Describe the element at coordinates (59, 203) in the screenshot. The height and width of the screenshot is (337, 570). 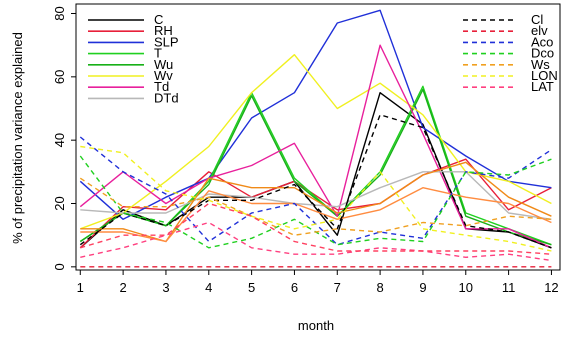
I see `y-tick-label: 20` at that location.